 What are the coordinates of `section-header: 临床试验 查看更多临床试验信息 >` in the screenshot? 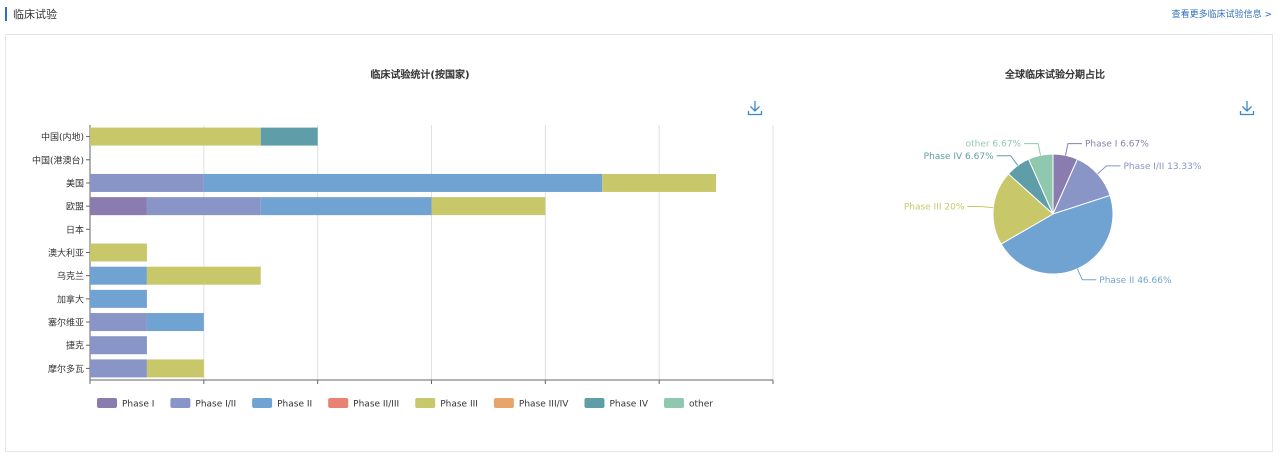 It's located at (640, 15).